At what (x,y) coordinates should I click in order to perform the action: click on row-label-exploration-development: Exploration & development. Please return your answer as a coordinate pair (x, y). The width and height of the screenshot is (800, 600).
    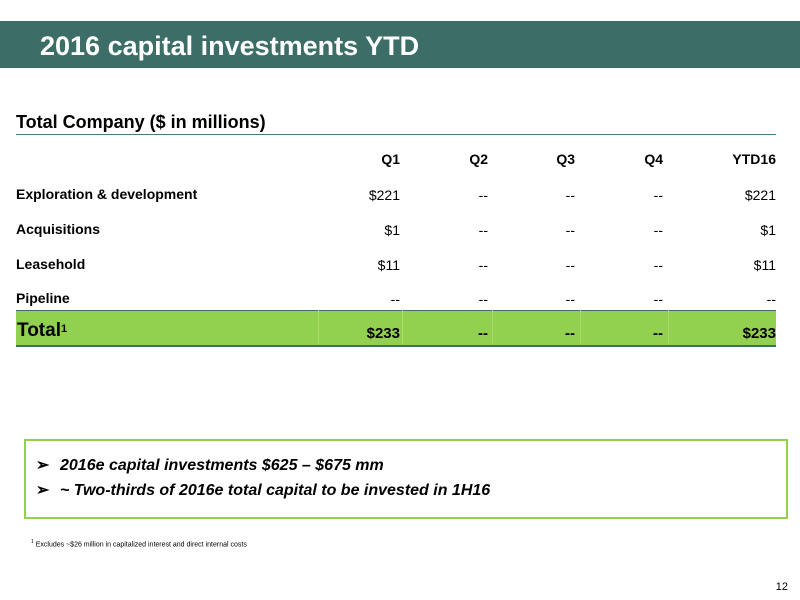
    Looking at the image, I should click on (107, 194).